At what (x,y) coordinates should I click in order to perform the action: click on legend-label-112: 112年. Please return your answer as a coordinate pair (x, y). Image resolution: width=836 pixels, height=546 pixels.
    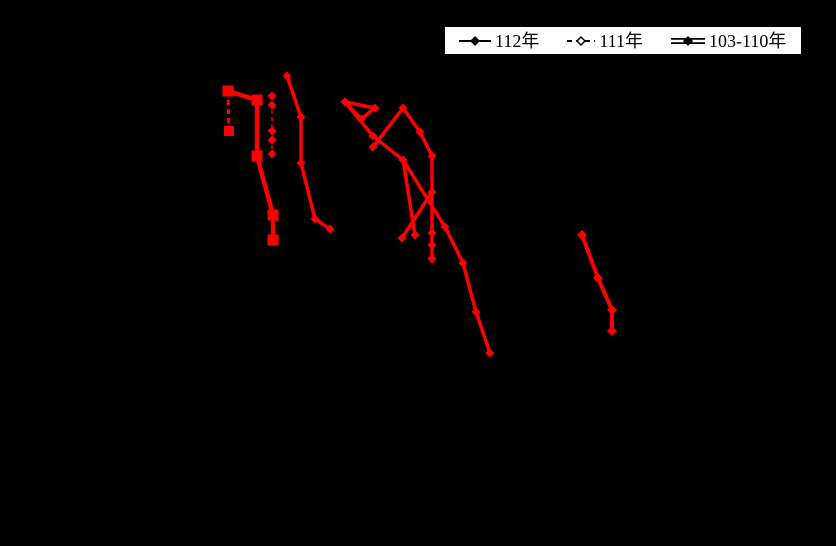
    Looking at the image, I should click on (517, 40).